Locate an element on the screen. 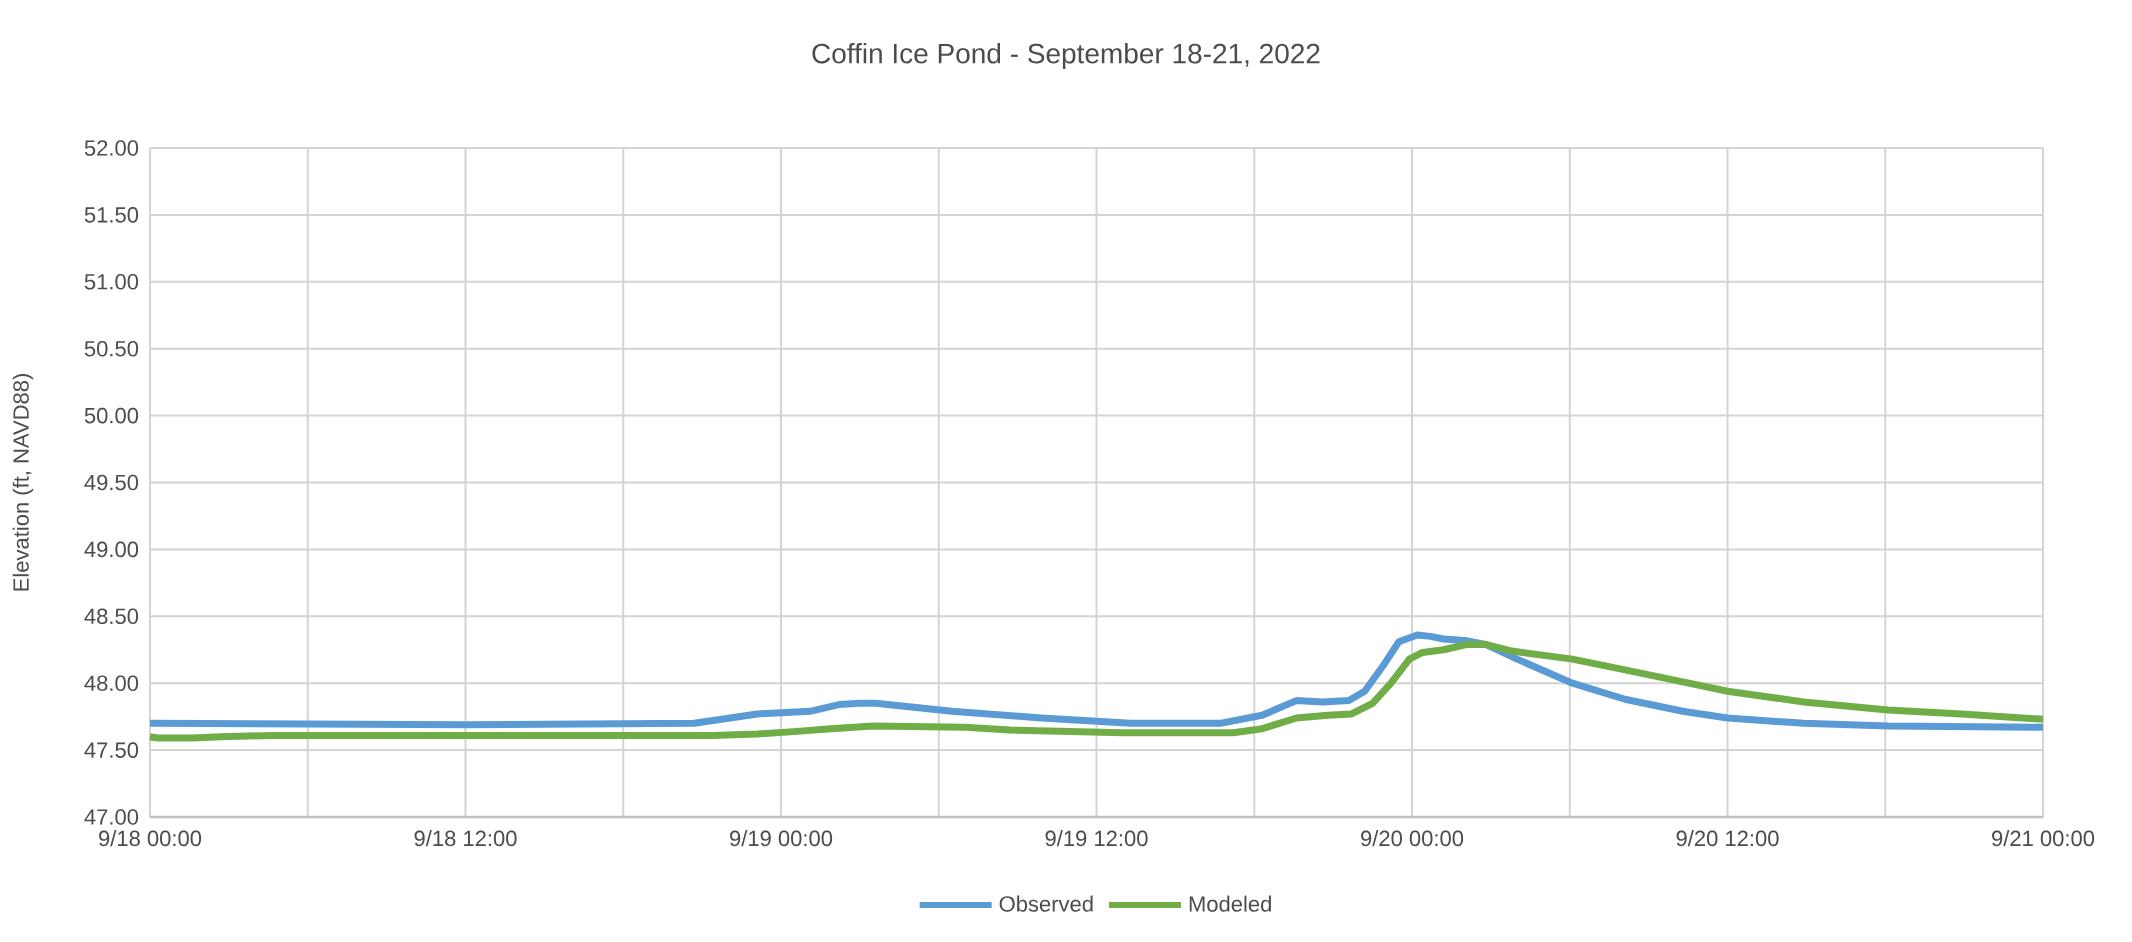 Image resolution: width=2132 pixels, height=942 pixels. y-tick-label: 49.00 is located at coordinates (111, 549).